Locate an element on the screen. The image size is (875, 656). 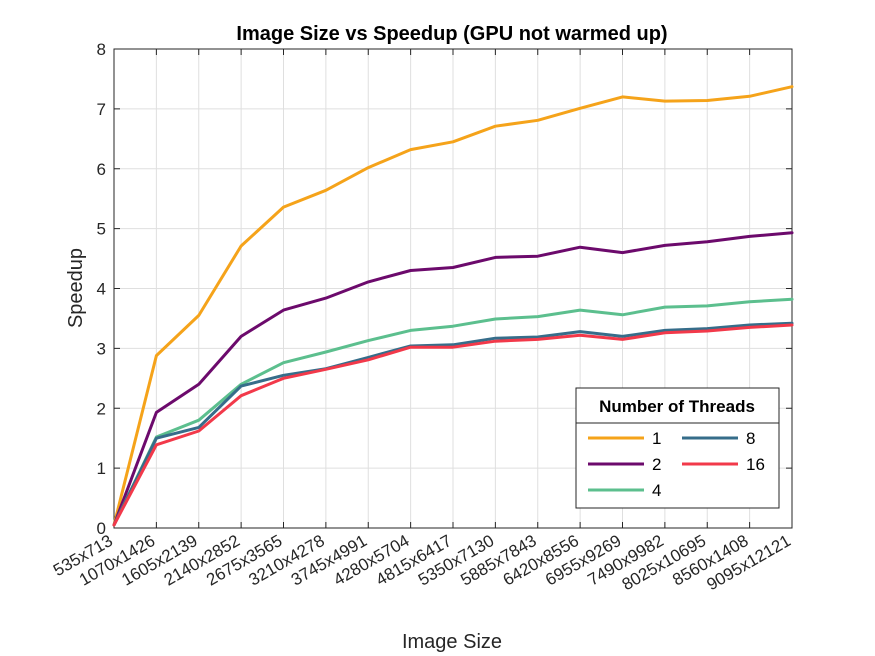
legend-label-16: 16 is located at coordinates (755, 464).